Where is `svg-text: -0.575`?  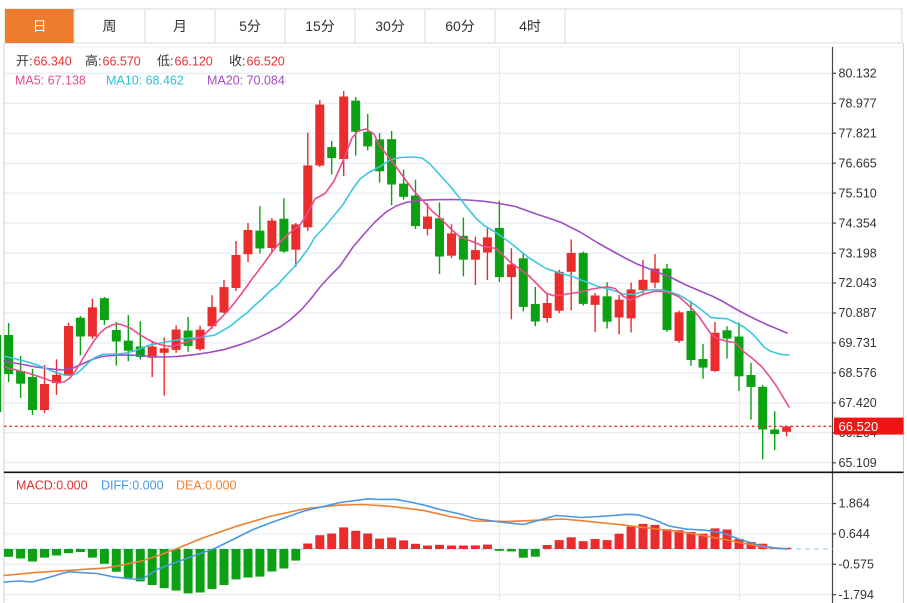
svg-text: -0.575 is located at coordinates (856, 565).